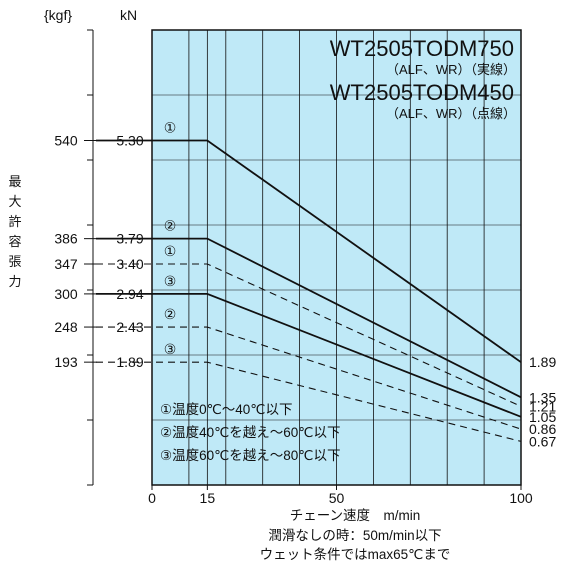 Image resolution: width=572 pixels, height=567 pixels. Describe the element at coordinates (422, 48) in the screenshot. I see `legend-title-750: WT2505TODM750` at that location.